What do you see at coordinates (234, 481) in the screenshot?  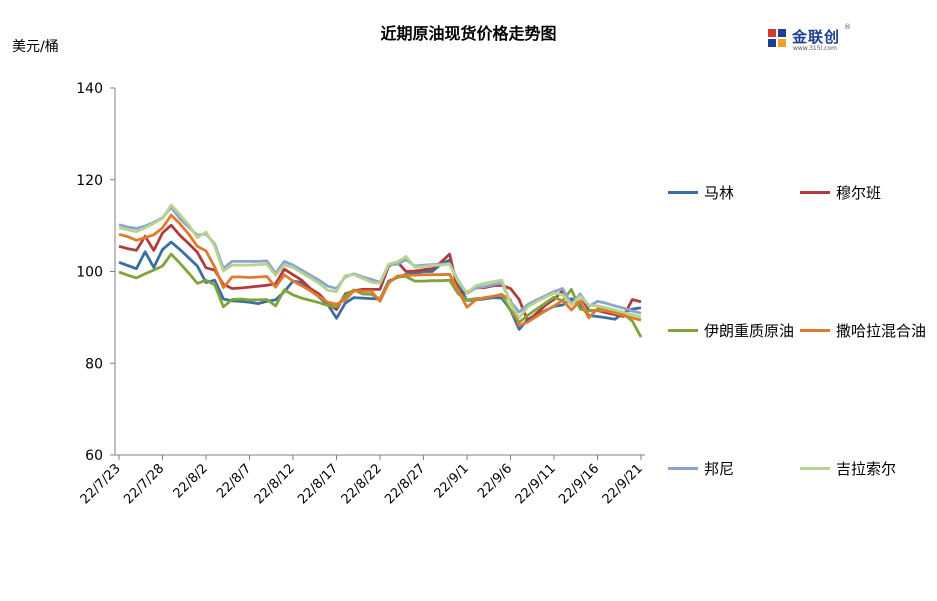 I see `x-tick-label: 22/8/7` at bounding box center [234, 481].